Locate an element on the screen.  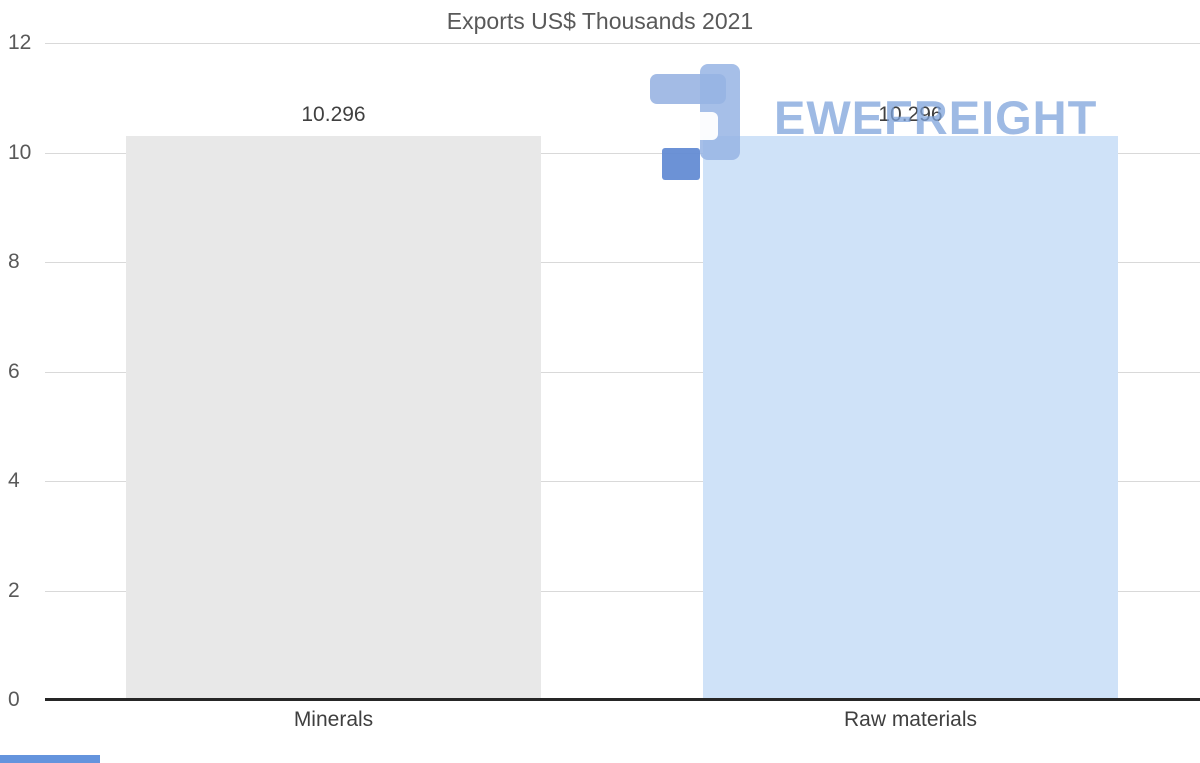
x-axis-label-minerals: Minerals is located at coordinates (333, 719).